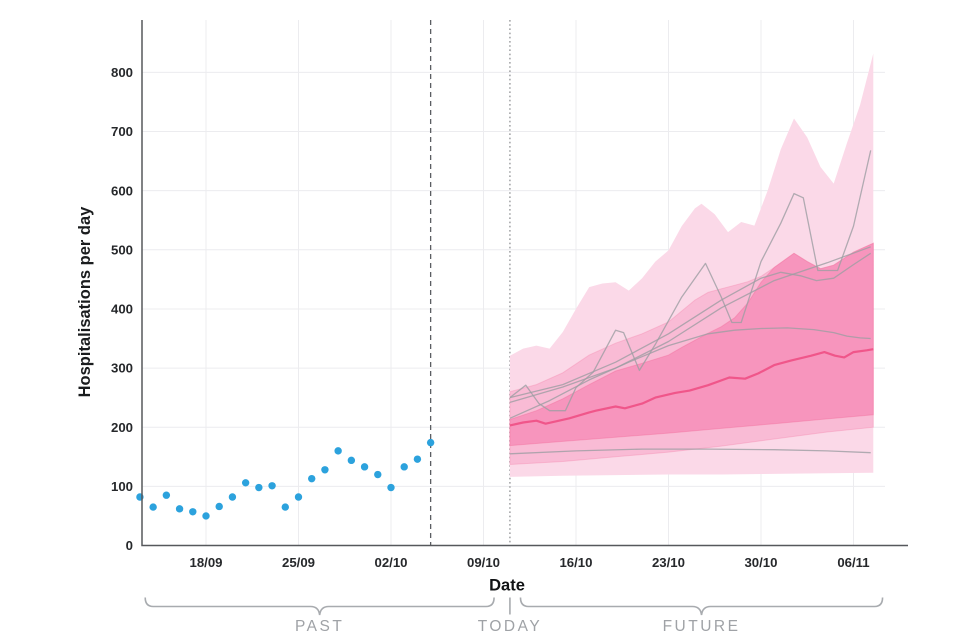 The height and width of the screenshot is (640, 960). I want to click on x-axis-tick-label: 30/10, so click(760, 562).